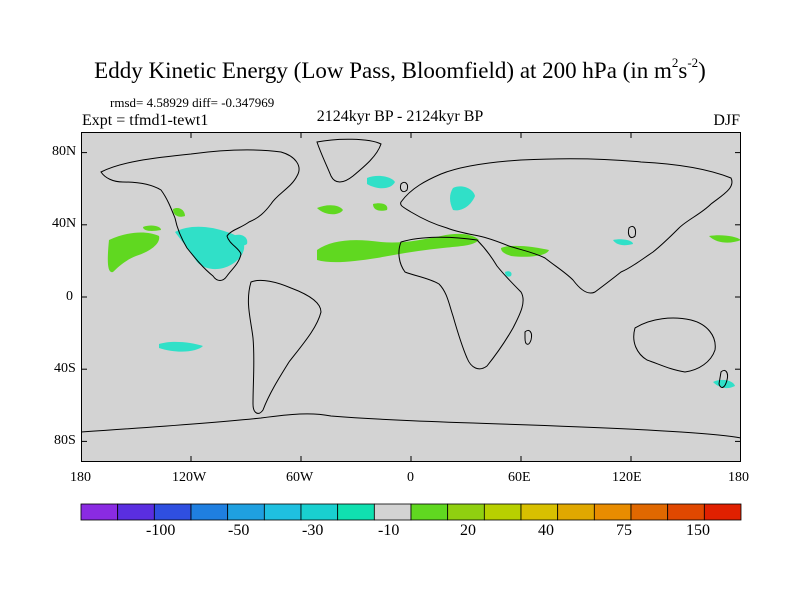 The height and width of the screenshot is (600, 800). I want to click on colorbar-label-150: 150, so click(698, 530).